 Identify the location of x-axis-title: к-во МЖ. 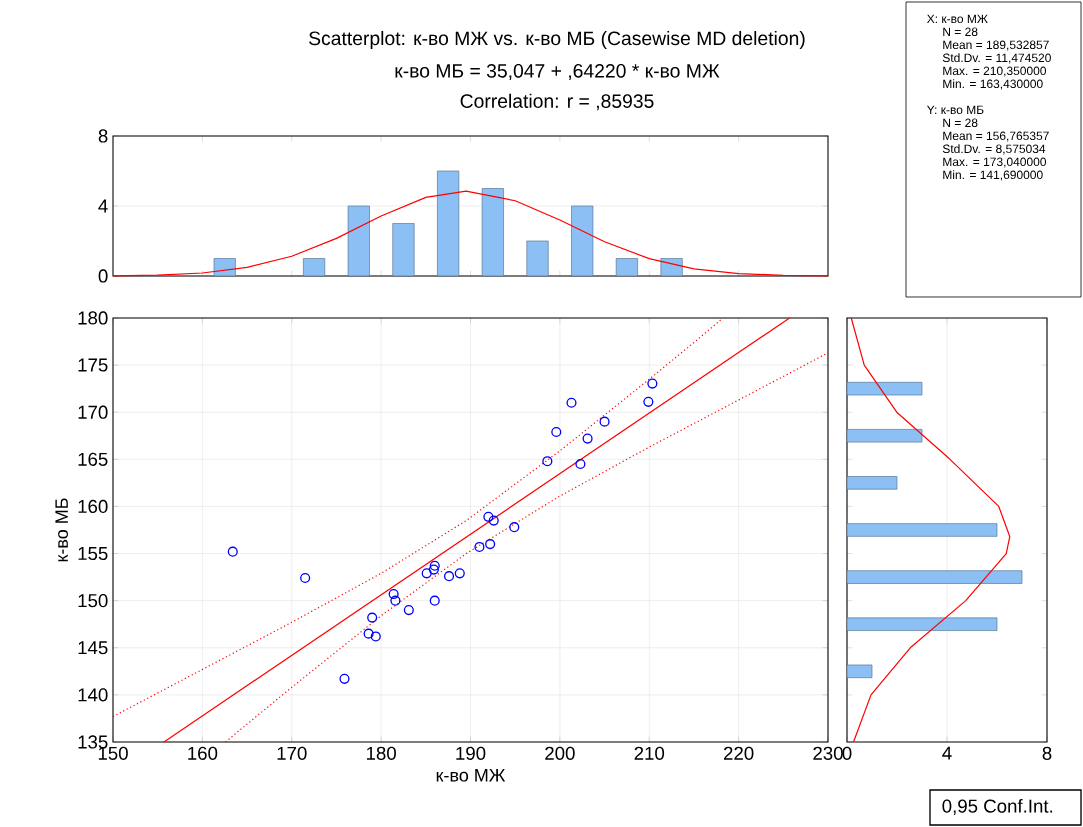
(471, 775).